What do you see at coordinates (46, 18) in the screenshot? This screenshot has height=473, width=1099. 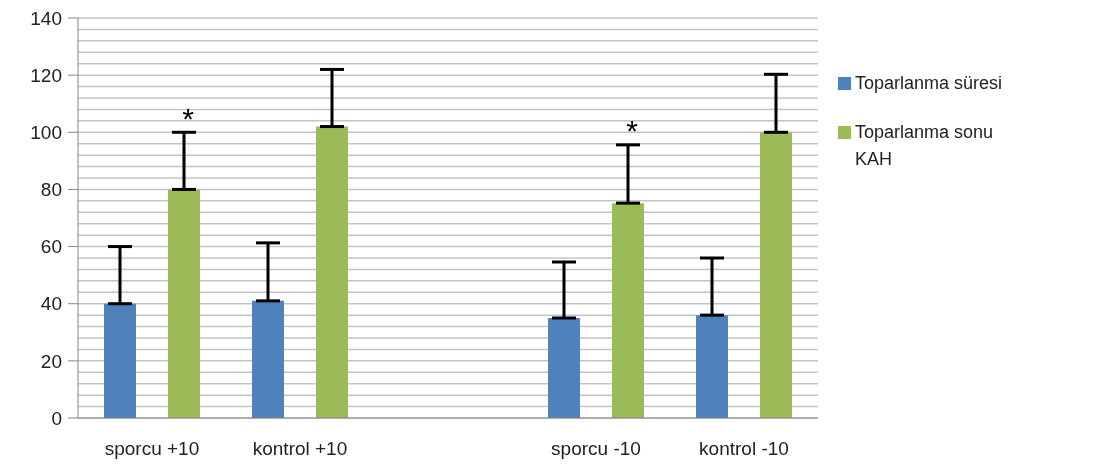 I see `y-tick-label: 140` at bounding box center [46, 18].